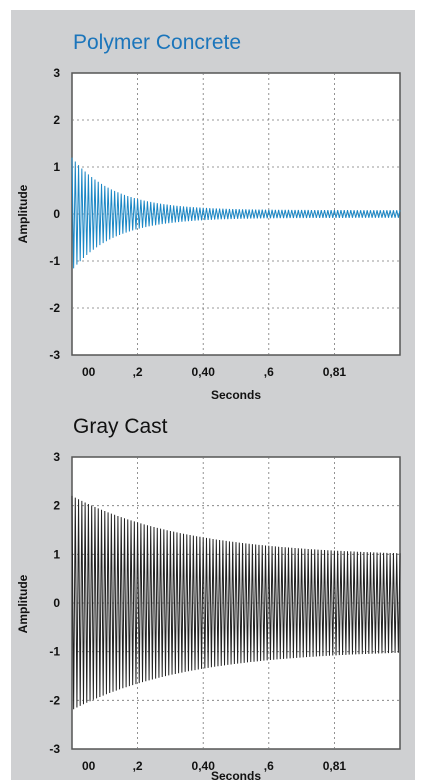 This screenshot has height=780, width=421. I want to click on chart-title: Polymer Concrete, so click(157, 42).